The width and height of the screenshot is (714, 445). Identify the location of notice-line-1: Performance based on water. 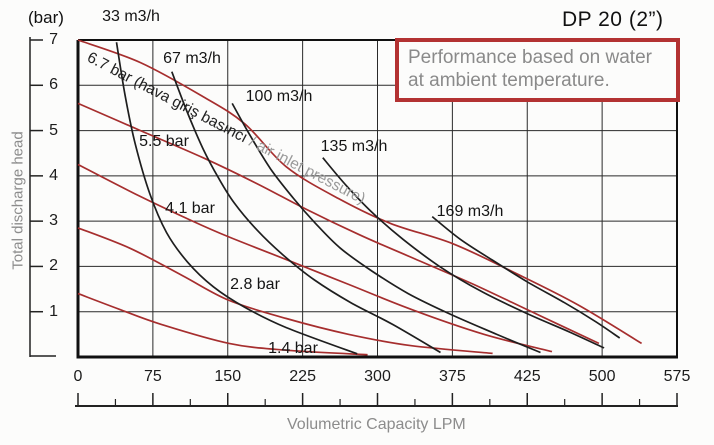
(530, 57).